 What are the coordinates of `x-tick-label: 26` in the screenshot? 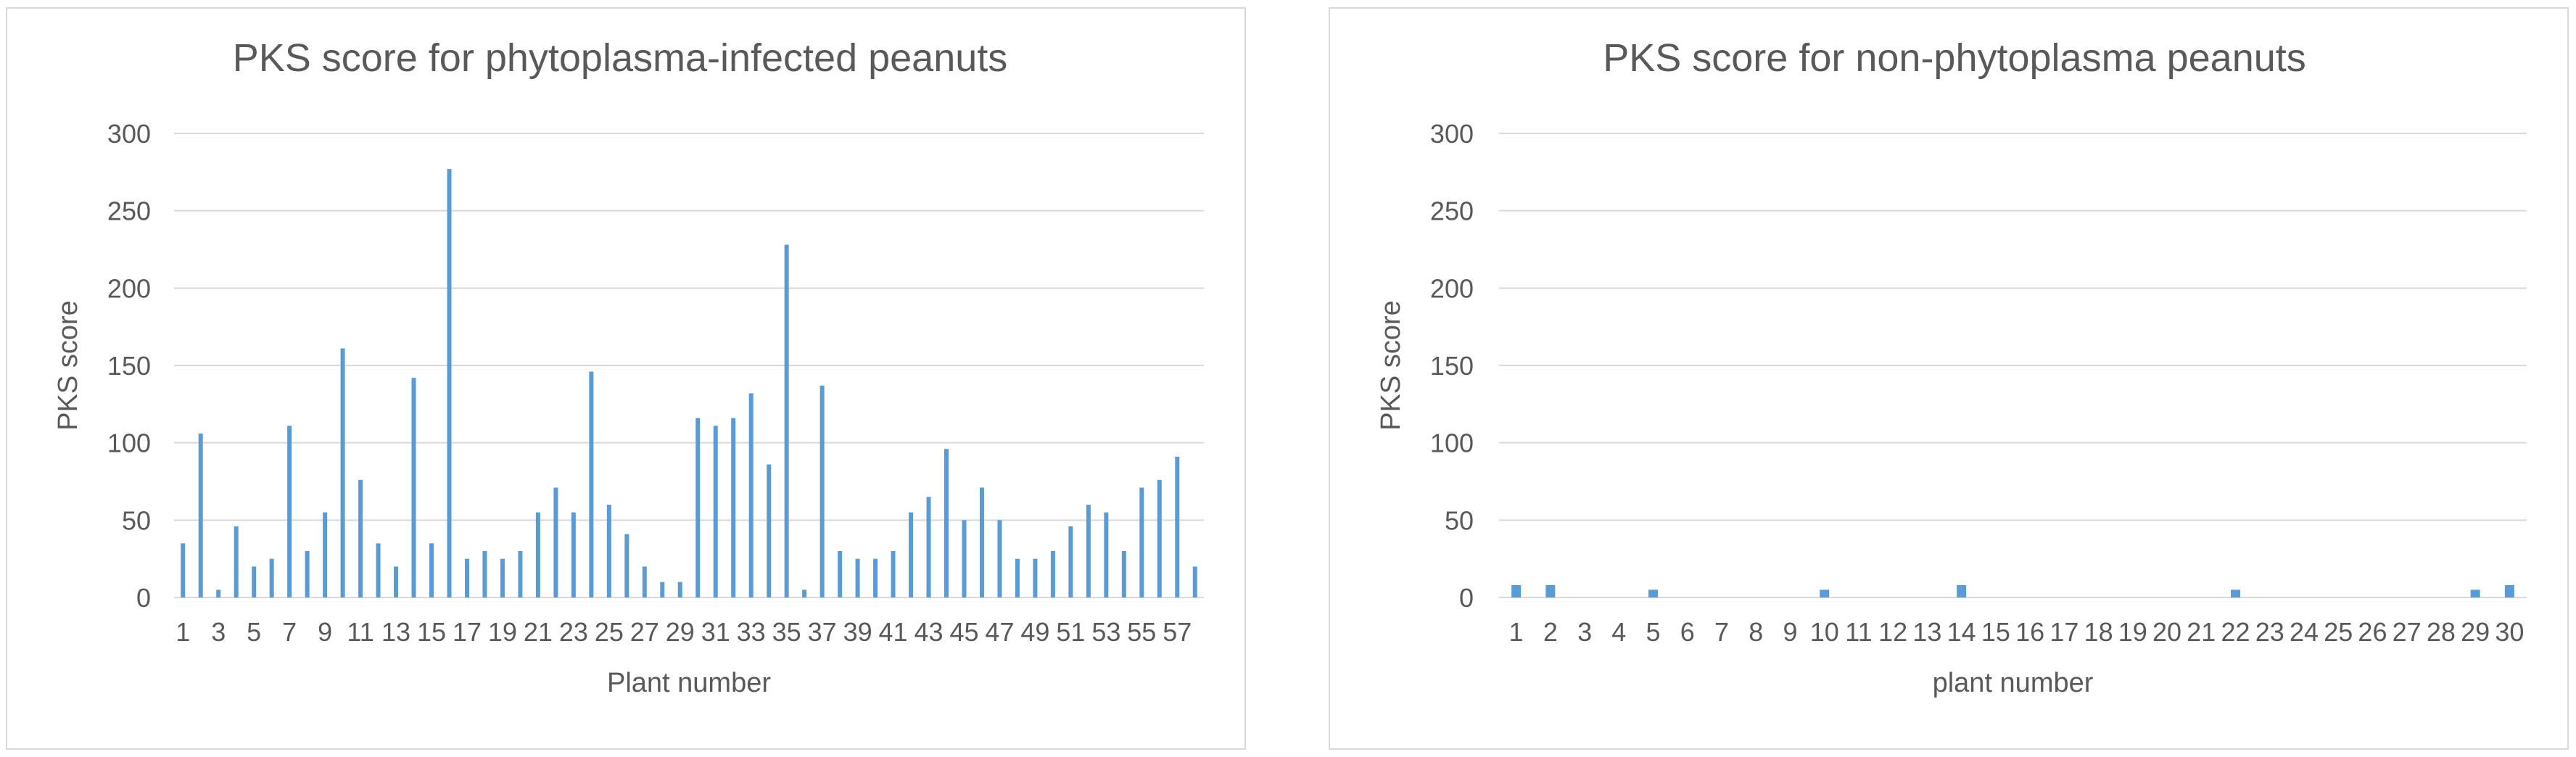 It's located at (2372, 632).